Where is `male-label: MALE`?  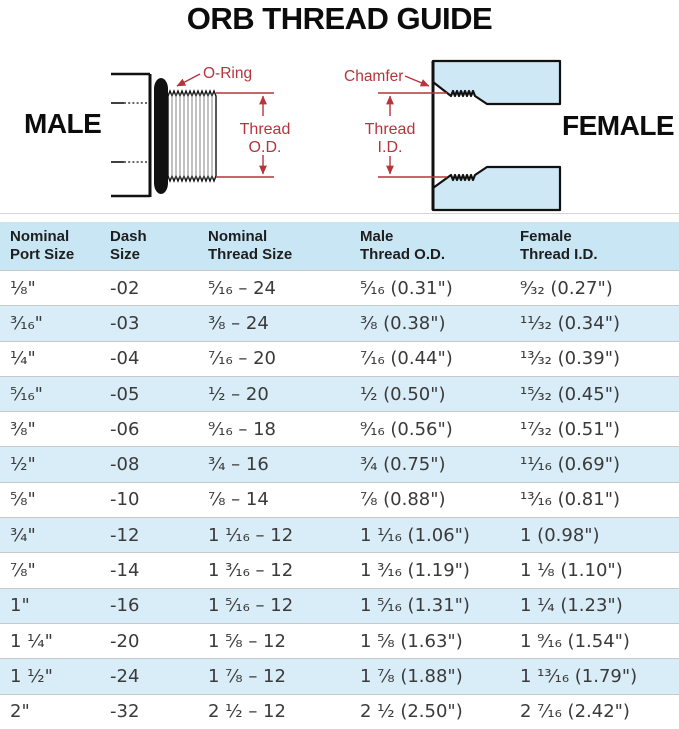
male-label: MALE is located at coordinates (63, 123).